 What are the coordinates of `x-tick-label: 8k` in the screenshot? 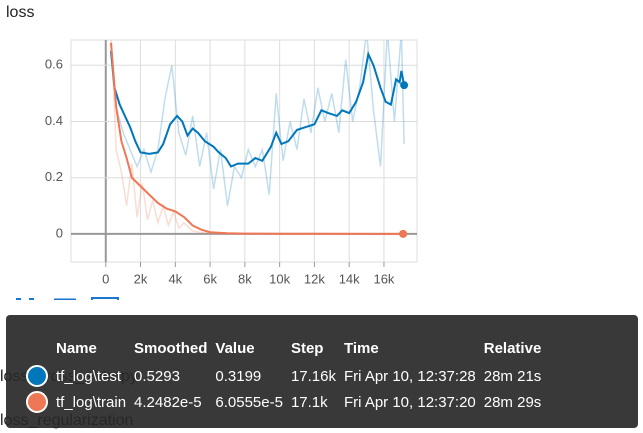 It's located at (245, 278).